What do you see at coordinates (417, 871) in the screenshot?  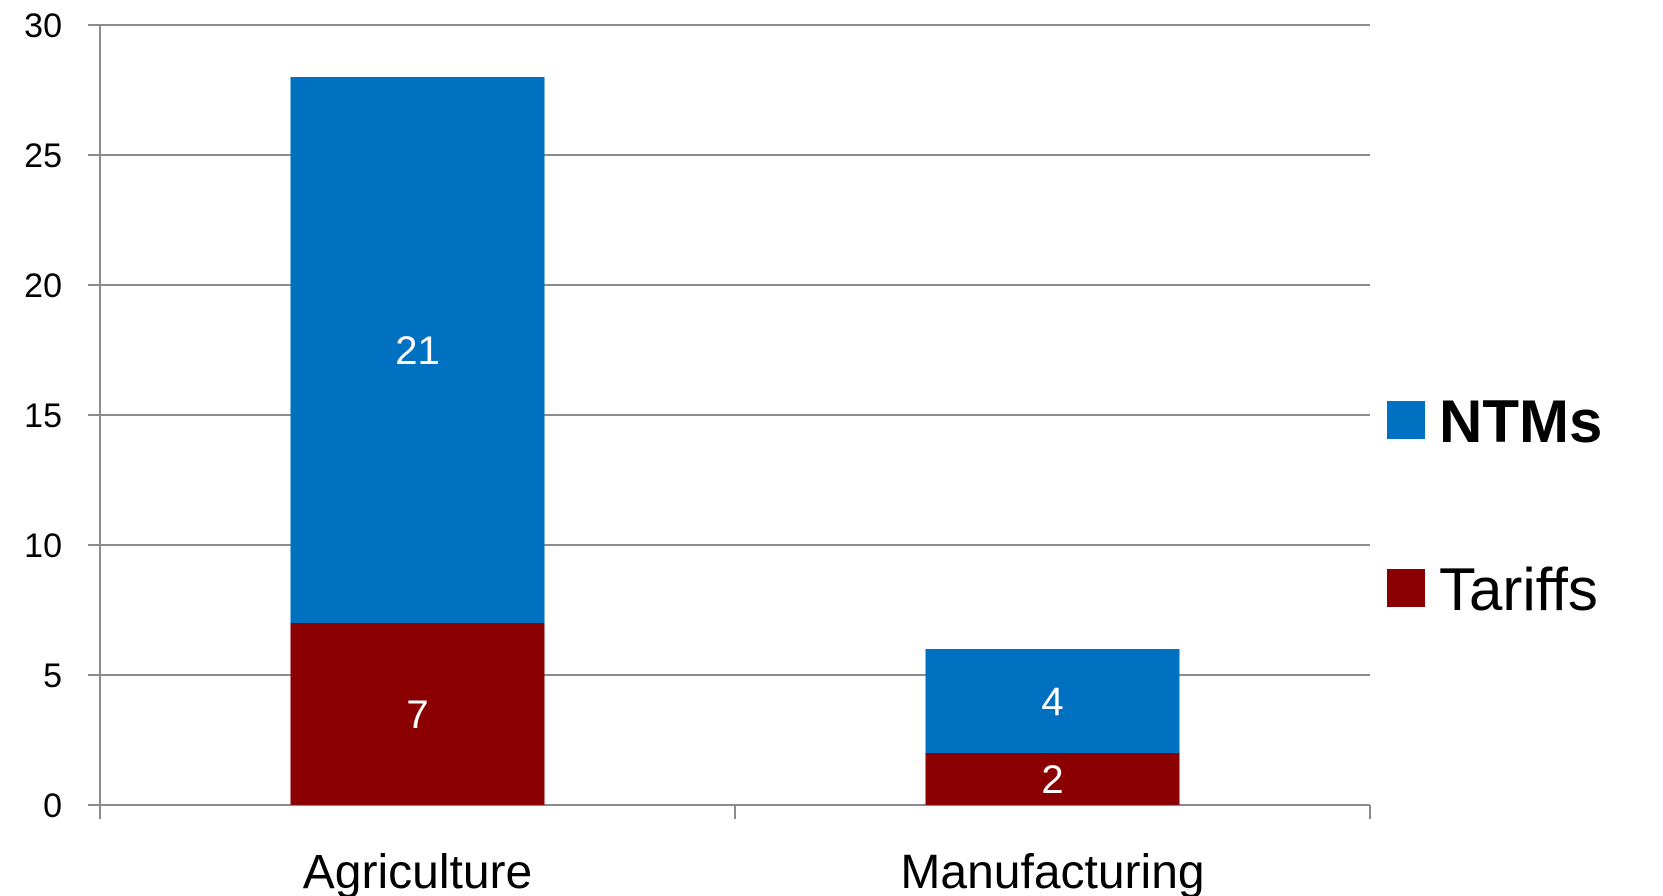 I see `x-category-label: Agriculture` at bounding box center [417, 871].